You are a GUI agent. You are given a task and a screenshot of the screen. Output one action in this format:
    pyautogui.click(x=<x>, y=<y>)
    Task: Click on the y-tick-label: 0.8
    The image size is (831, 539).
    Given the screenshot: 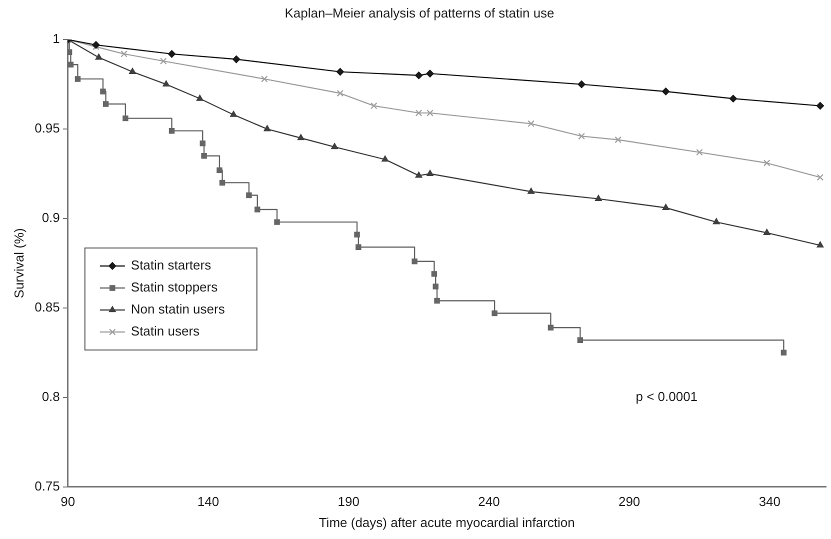 What is the action you would take?
    pyautogui.click(x=51, y=396)
    